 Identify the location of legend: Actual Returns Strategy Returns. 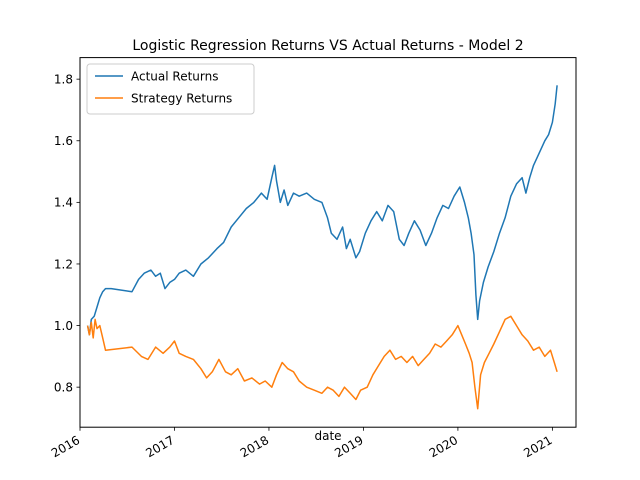
(170, 89).